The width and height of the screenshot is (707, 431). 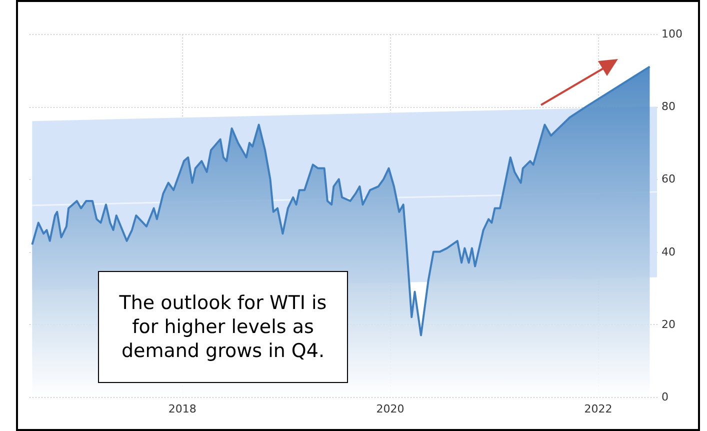 I want to click on x-tick-label: 2018, so click(x=182, y=409).